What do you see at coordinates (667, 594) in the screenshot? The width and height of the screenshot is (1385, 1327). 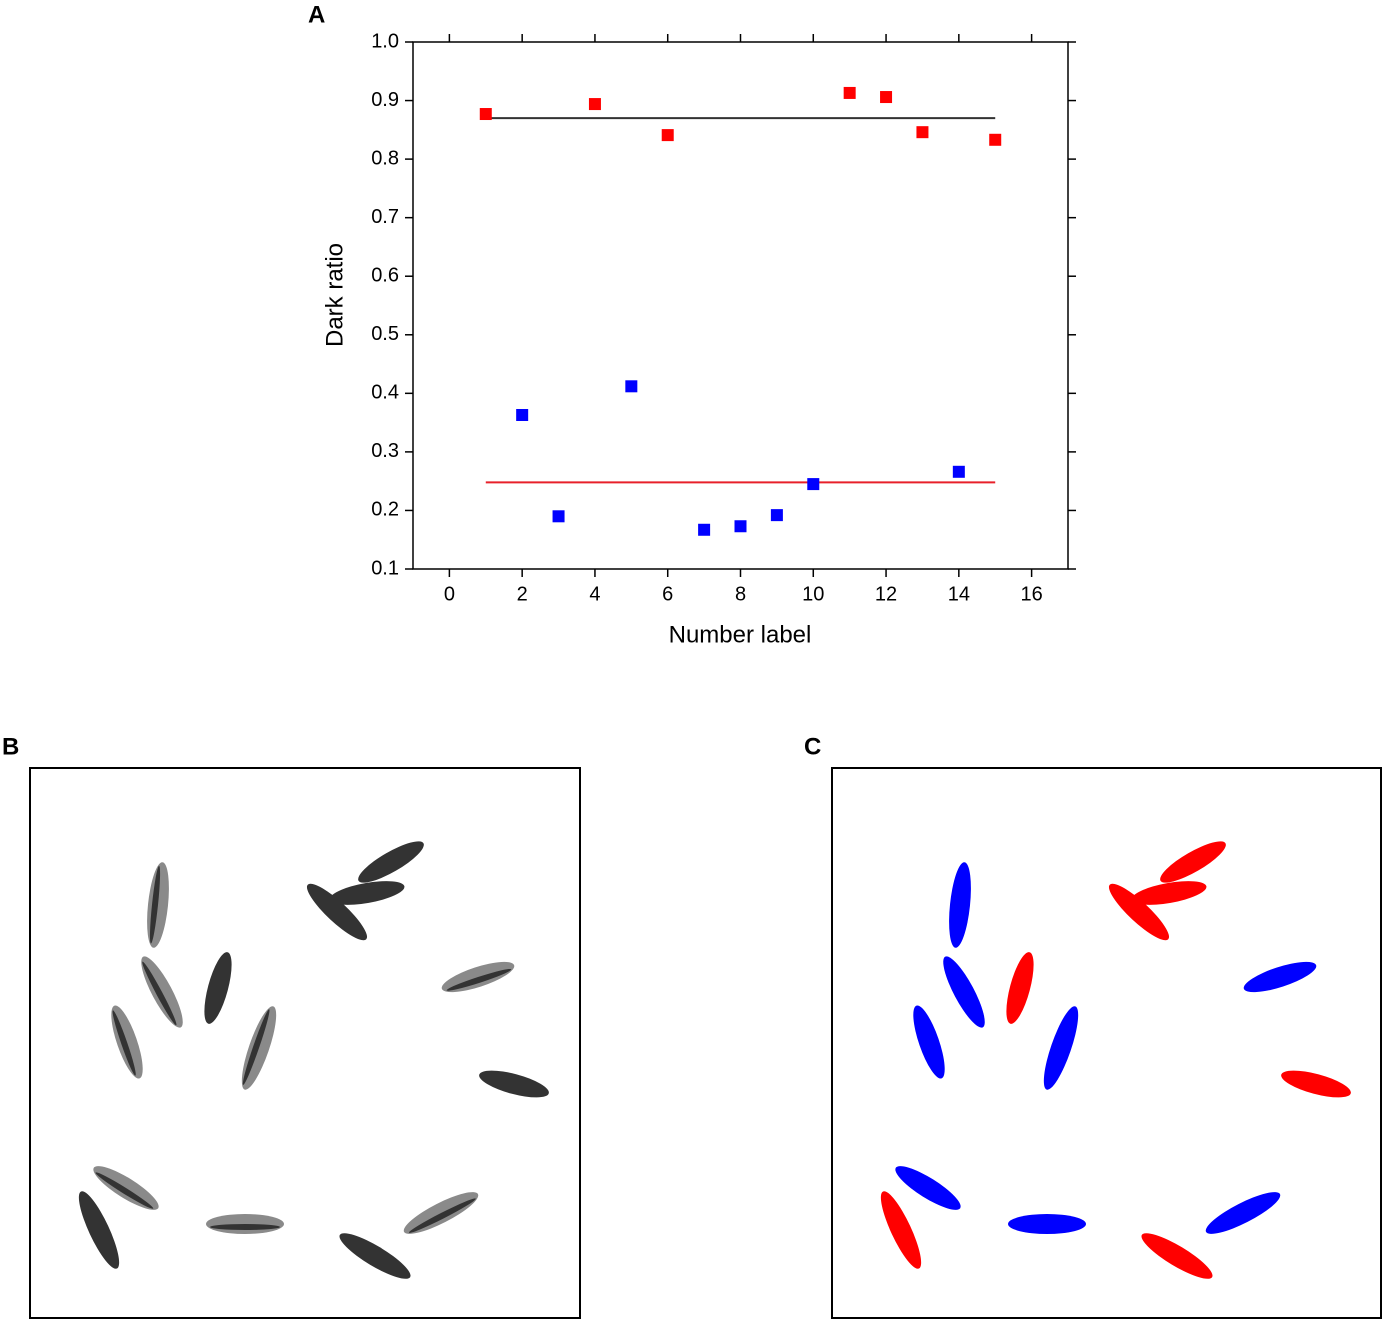 I see `x-tick-label: 6` at bounding box center [667, 594].